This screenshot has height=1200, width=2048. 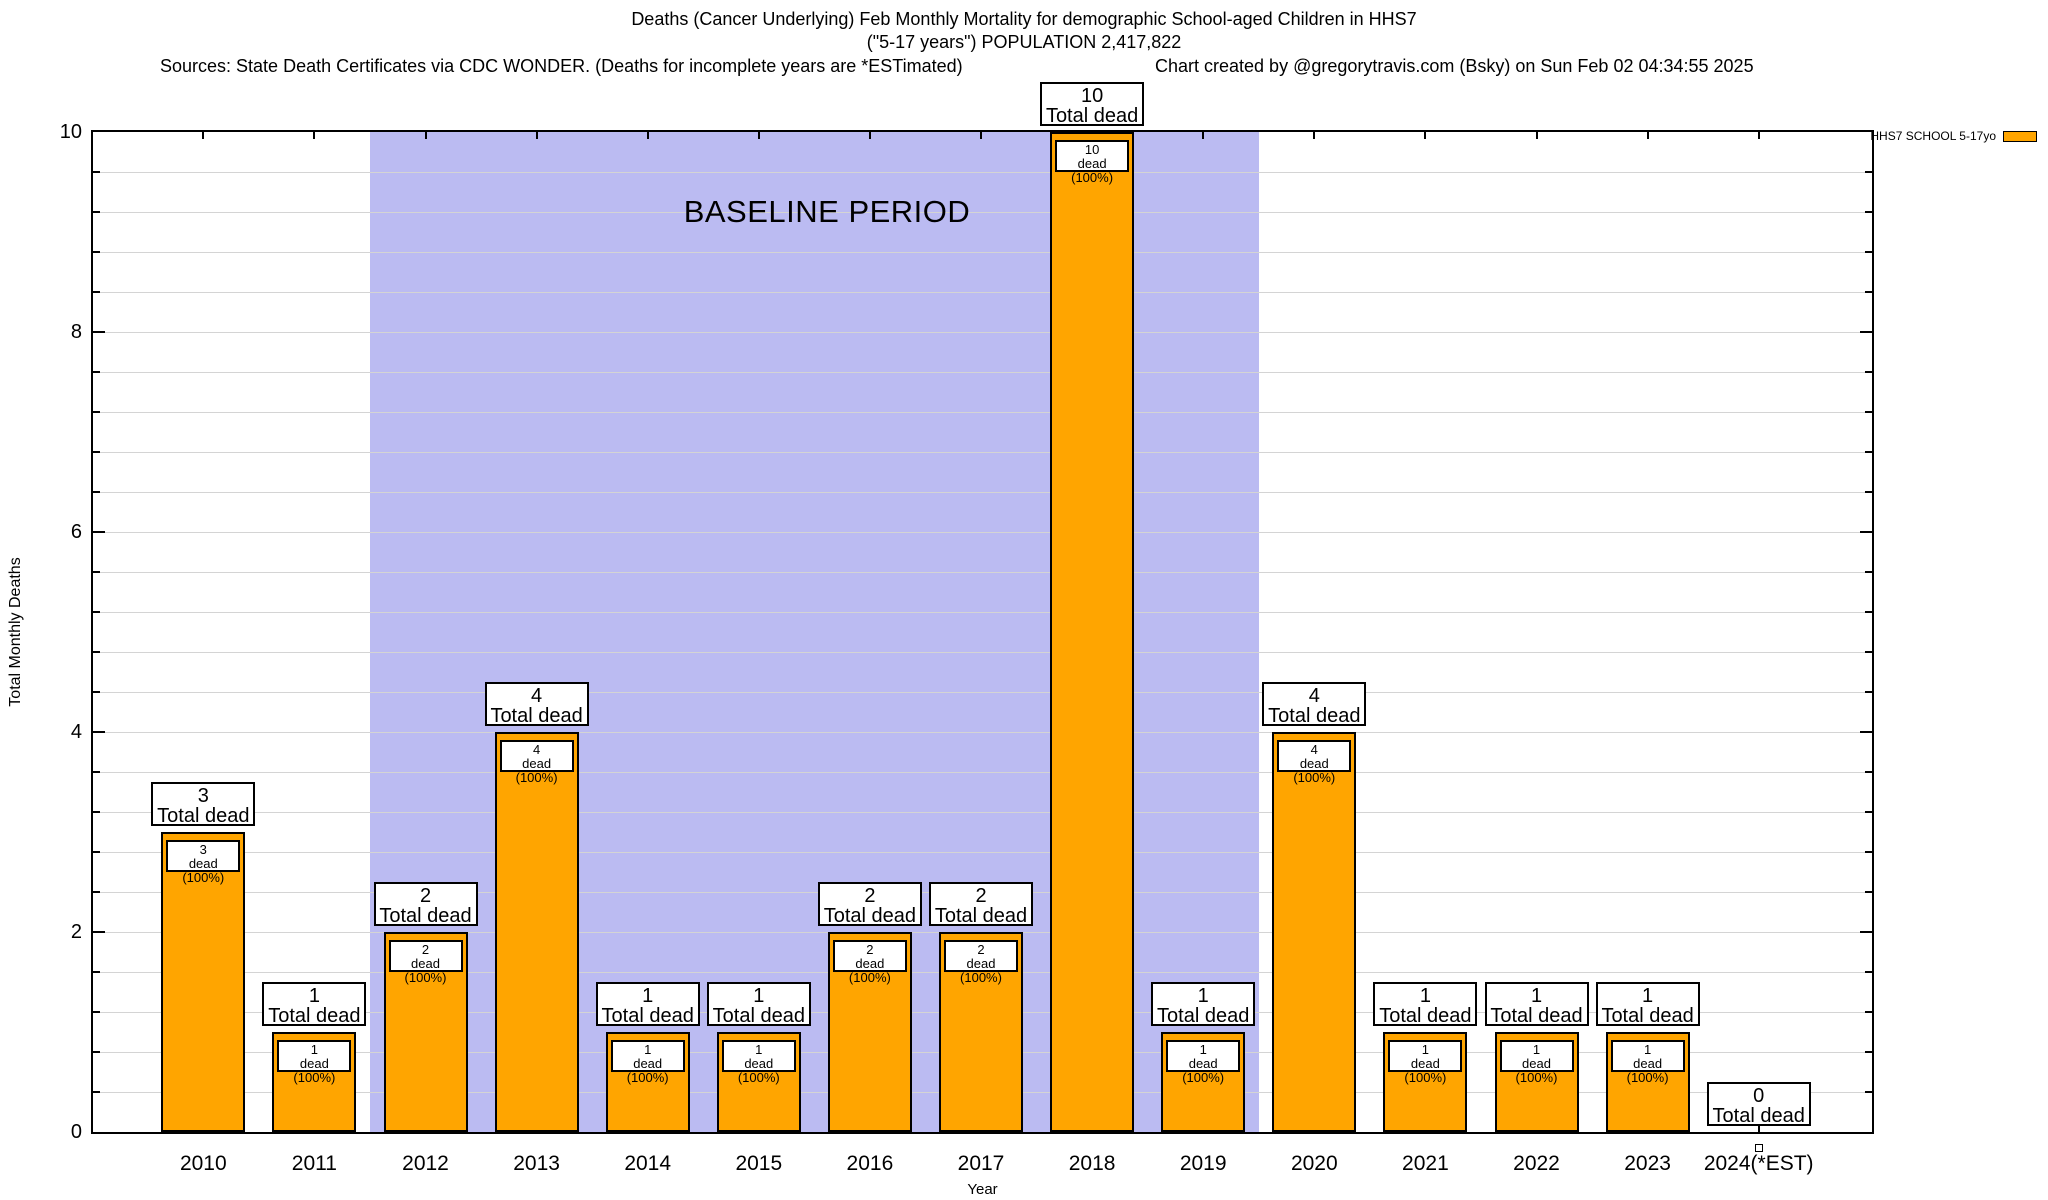 I want to click on bar-inner-label-2012: 2 dead (100%), so click(x=425, y=962).